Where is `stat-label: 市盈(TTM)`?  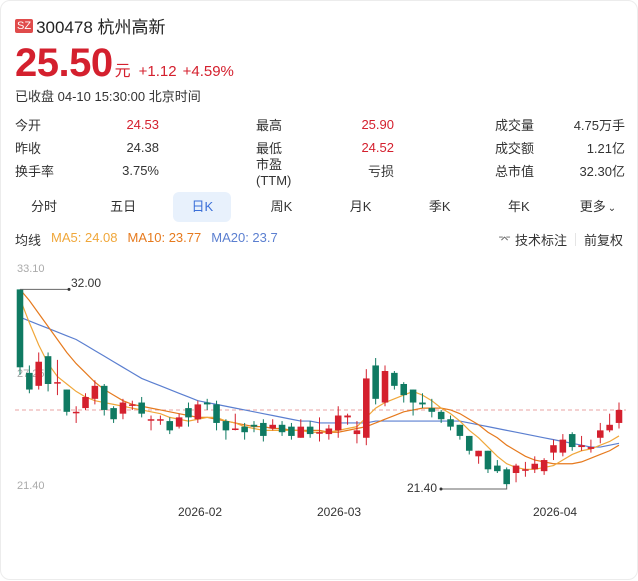 stat-label: 市盈(TTM) is located at coordinates (274, 172).